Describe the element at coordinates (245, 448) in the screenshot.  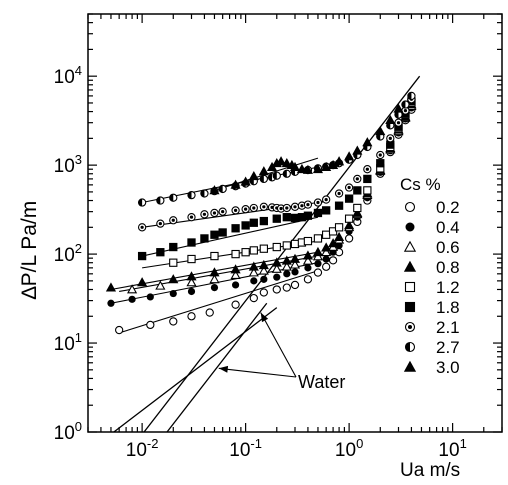
I see `x-tick-label: 10-1` at that location.